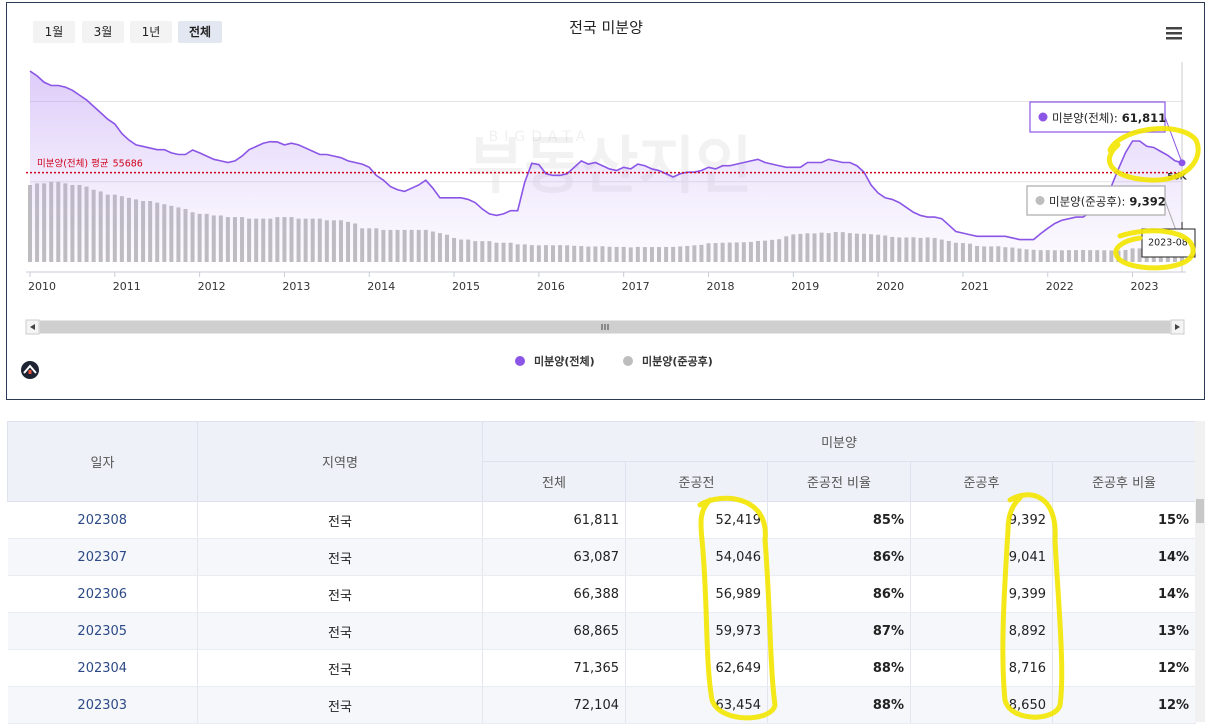 Image resolution: width=1209 pixels, height=728 pixels. I want to click on tooltip-value: 61,811, so click(1144, 118).